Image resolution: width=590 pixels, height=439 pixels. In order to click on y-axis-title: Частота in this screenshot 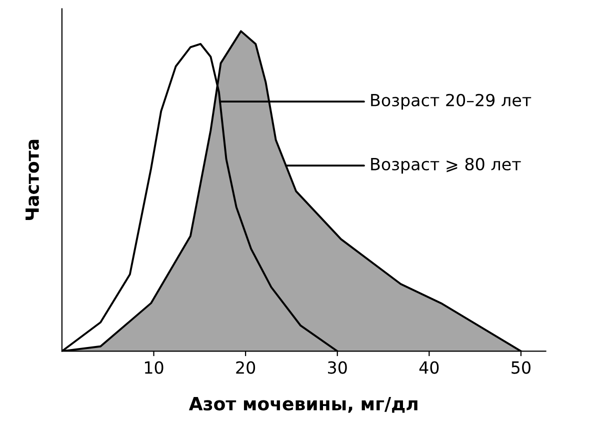, I will do `click(33, 180)`.